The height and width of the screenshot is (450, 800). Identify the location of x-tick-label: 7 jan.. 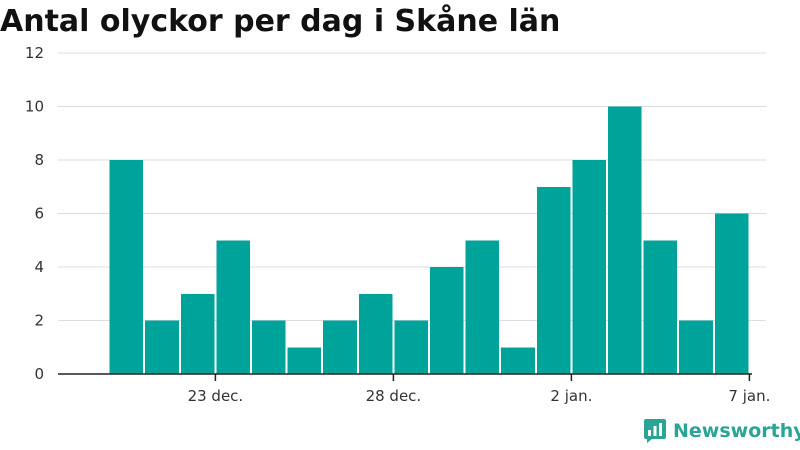
(749, 396).